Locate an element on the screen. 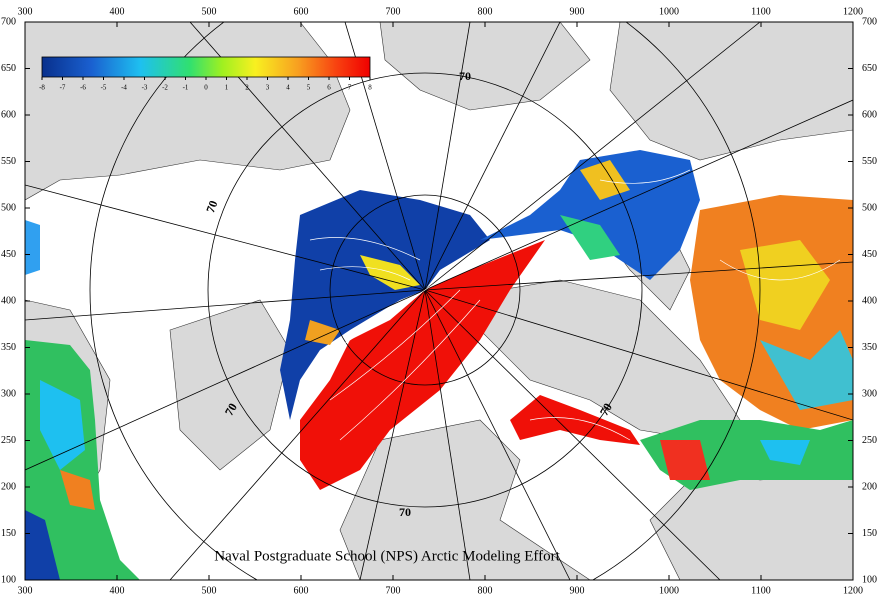  colorbar-tick-label: 3 is located at coordinates (268, 88).